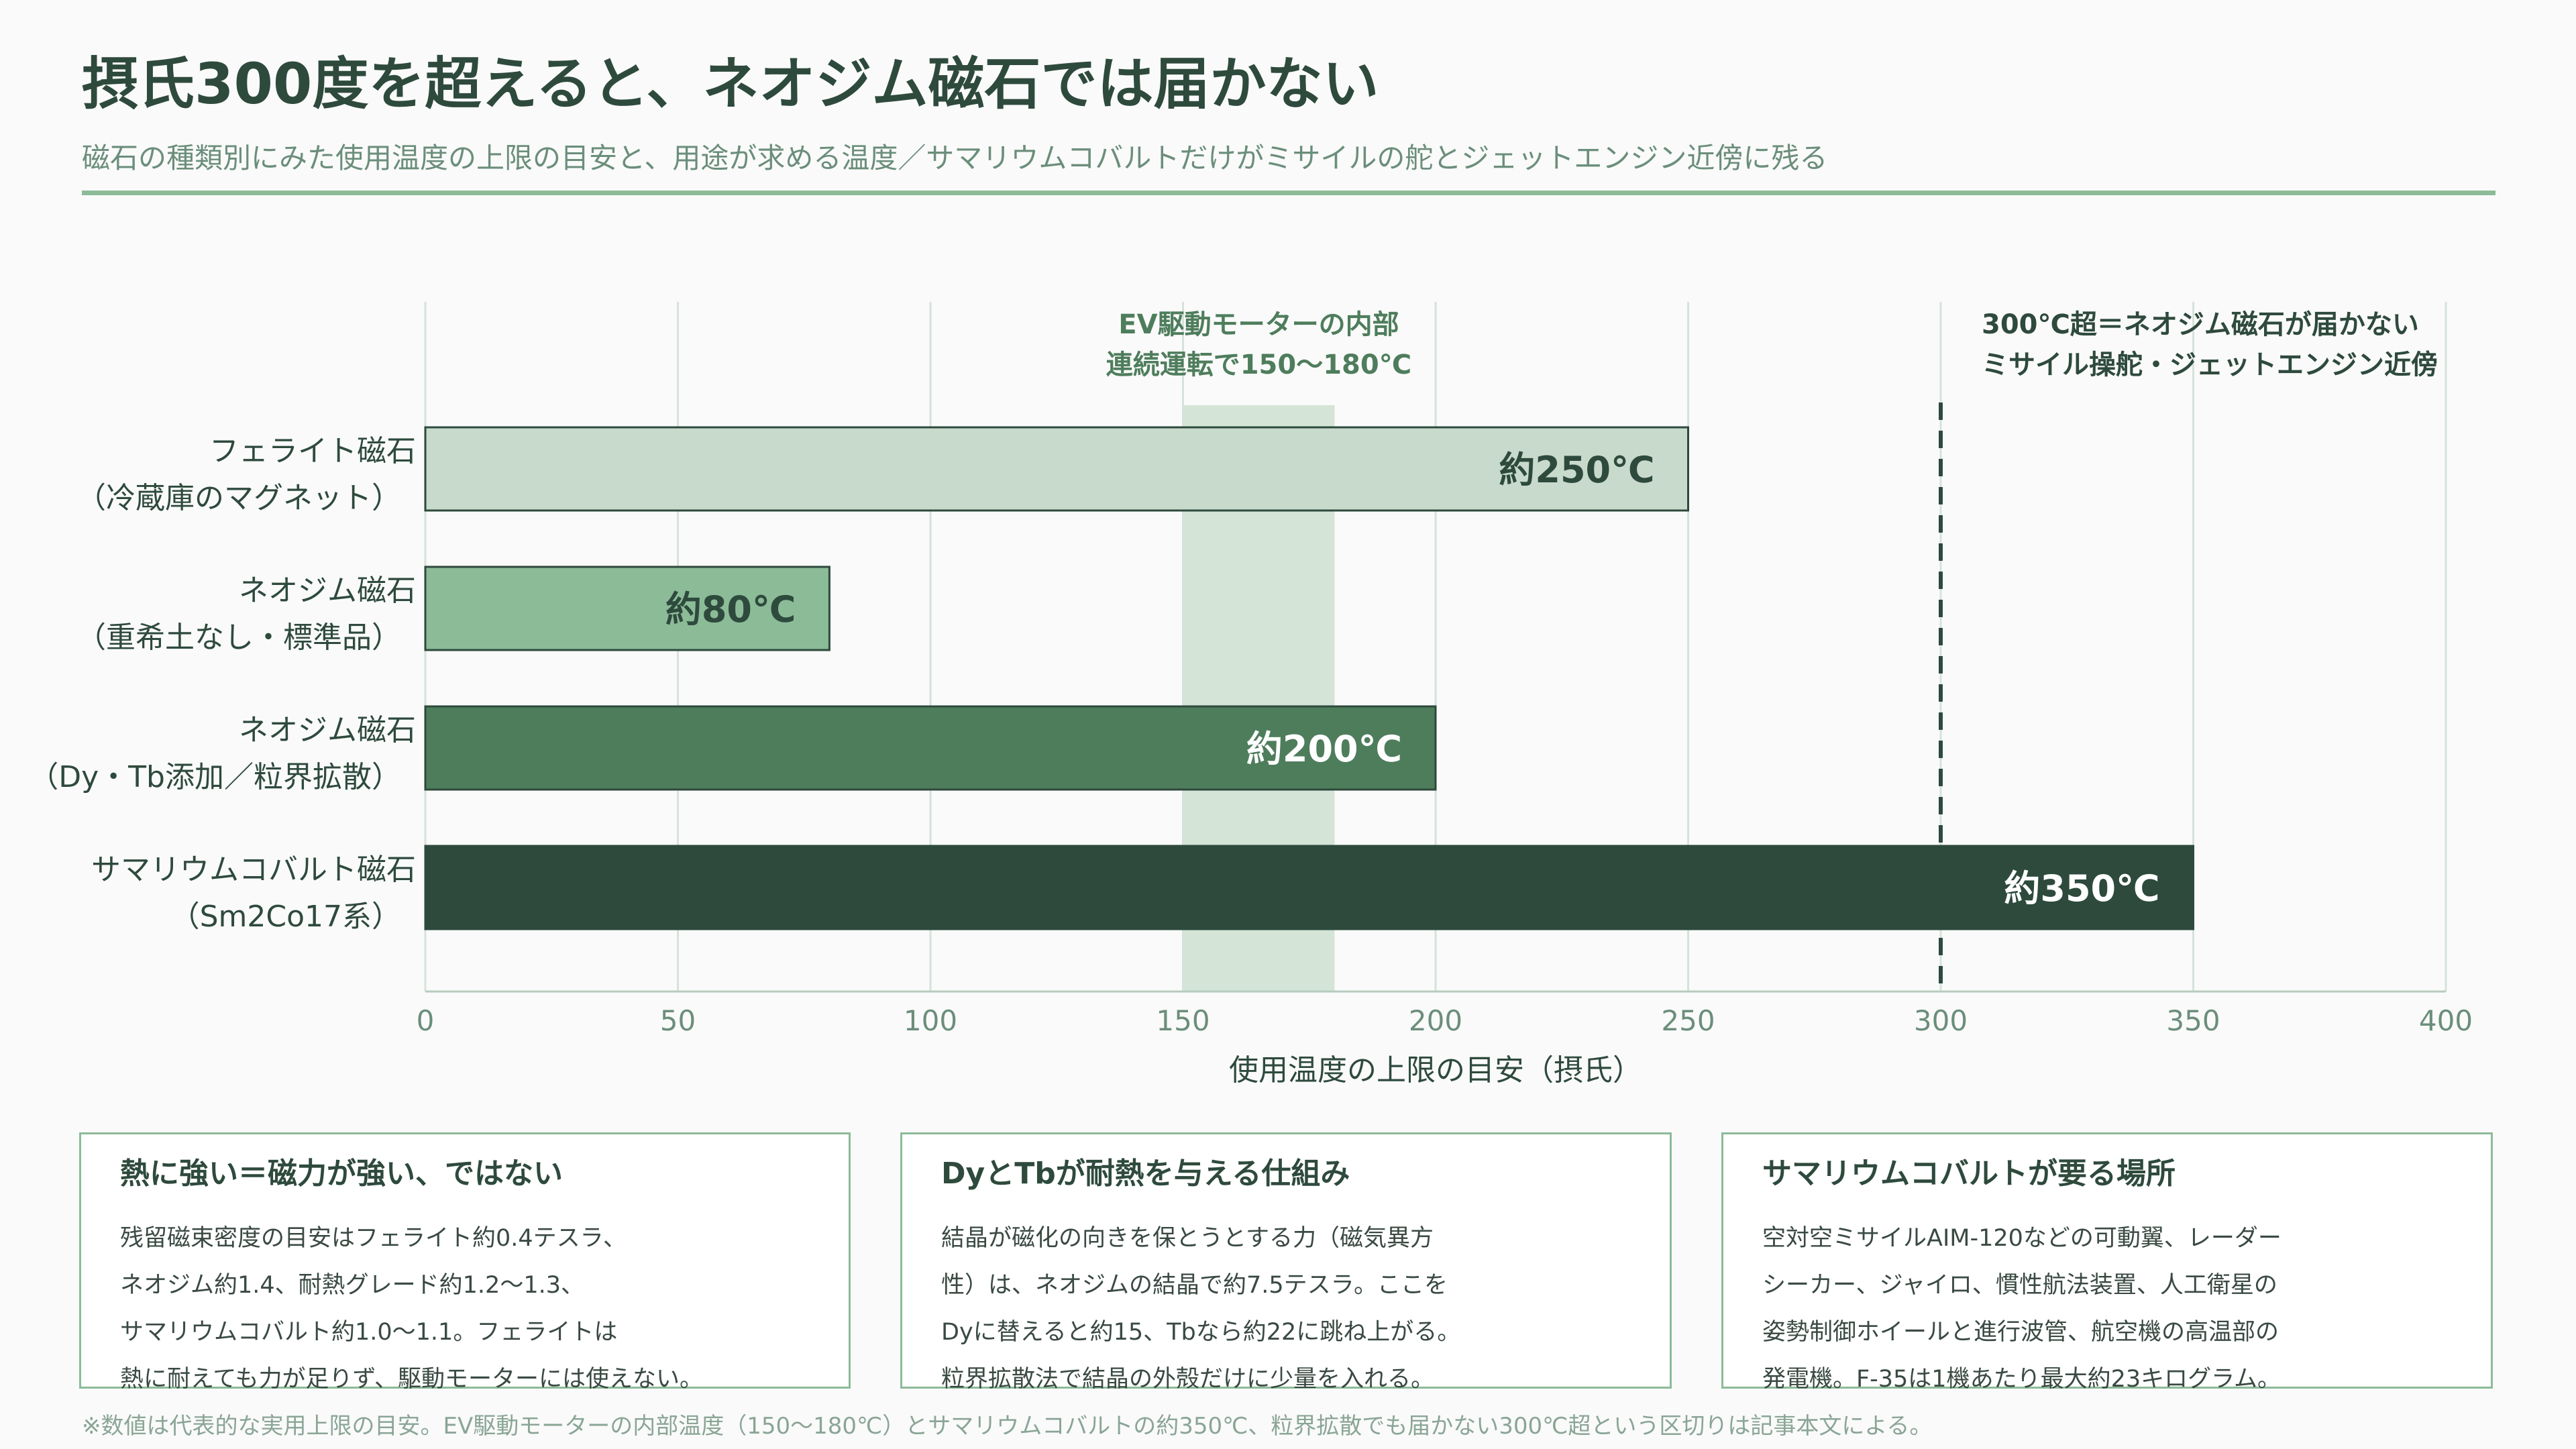 The height and width of the screenshot is (1449, 2576). I want to click on category-sublabel: （Sm2Co17系）, so click(285, 917).